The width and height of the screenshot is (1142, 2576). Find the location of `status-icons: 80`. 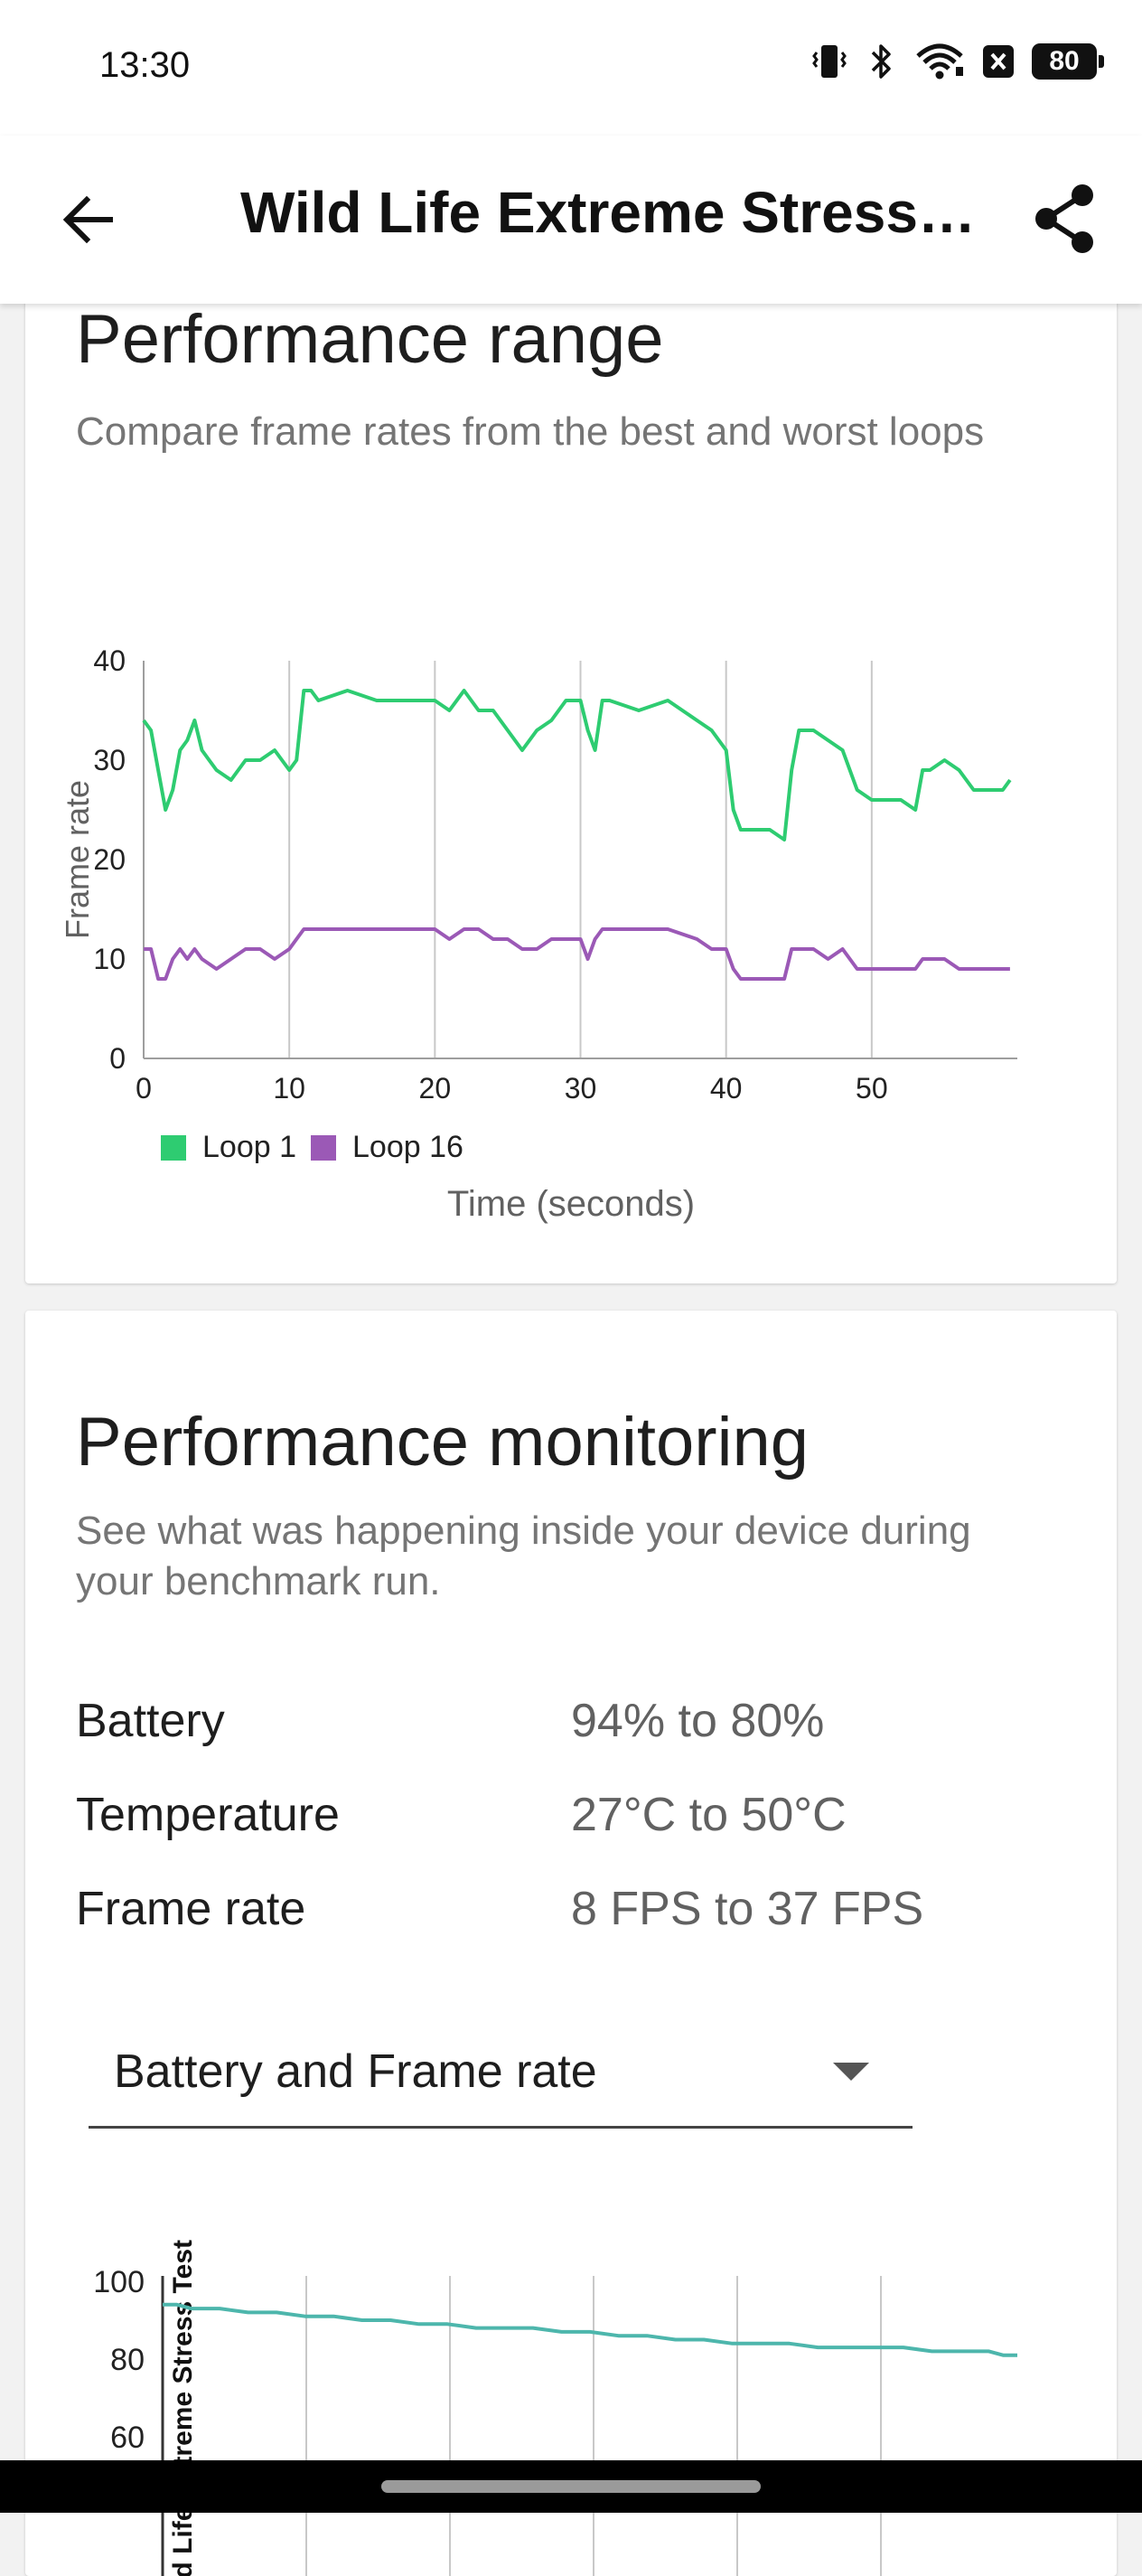

status-icons: 80 is located at coordinates (957, 62).